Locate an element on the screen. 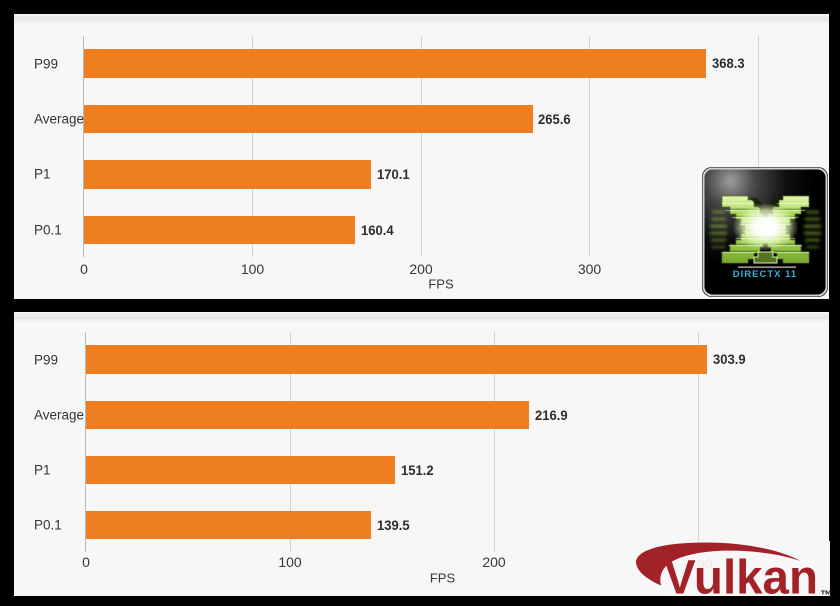 The height and width of the screenshot is (606, 840). svg-text: 00 is located at coordinates (705, 564).